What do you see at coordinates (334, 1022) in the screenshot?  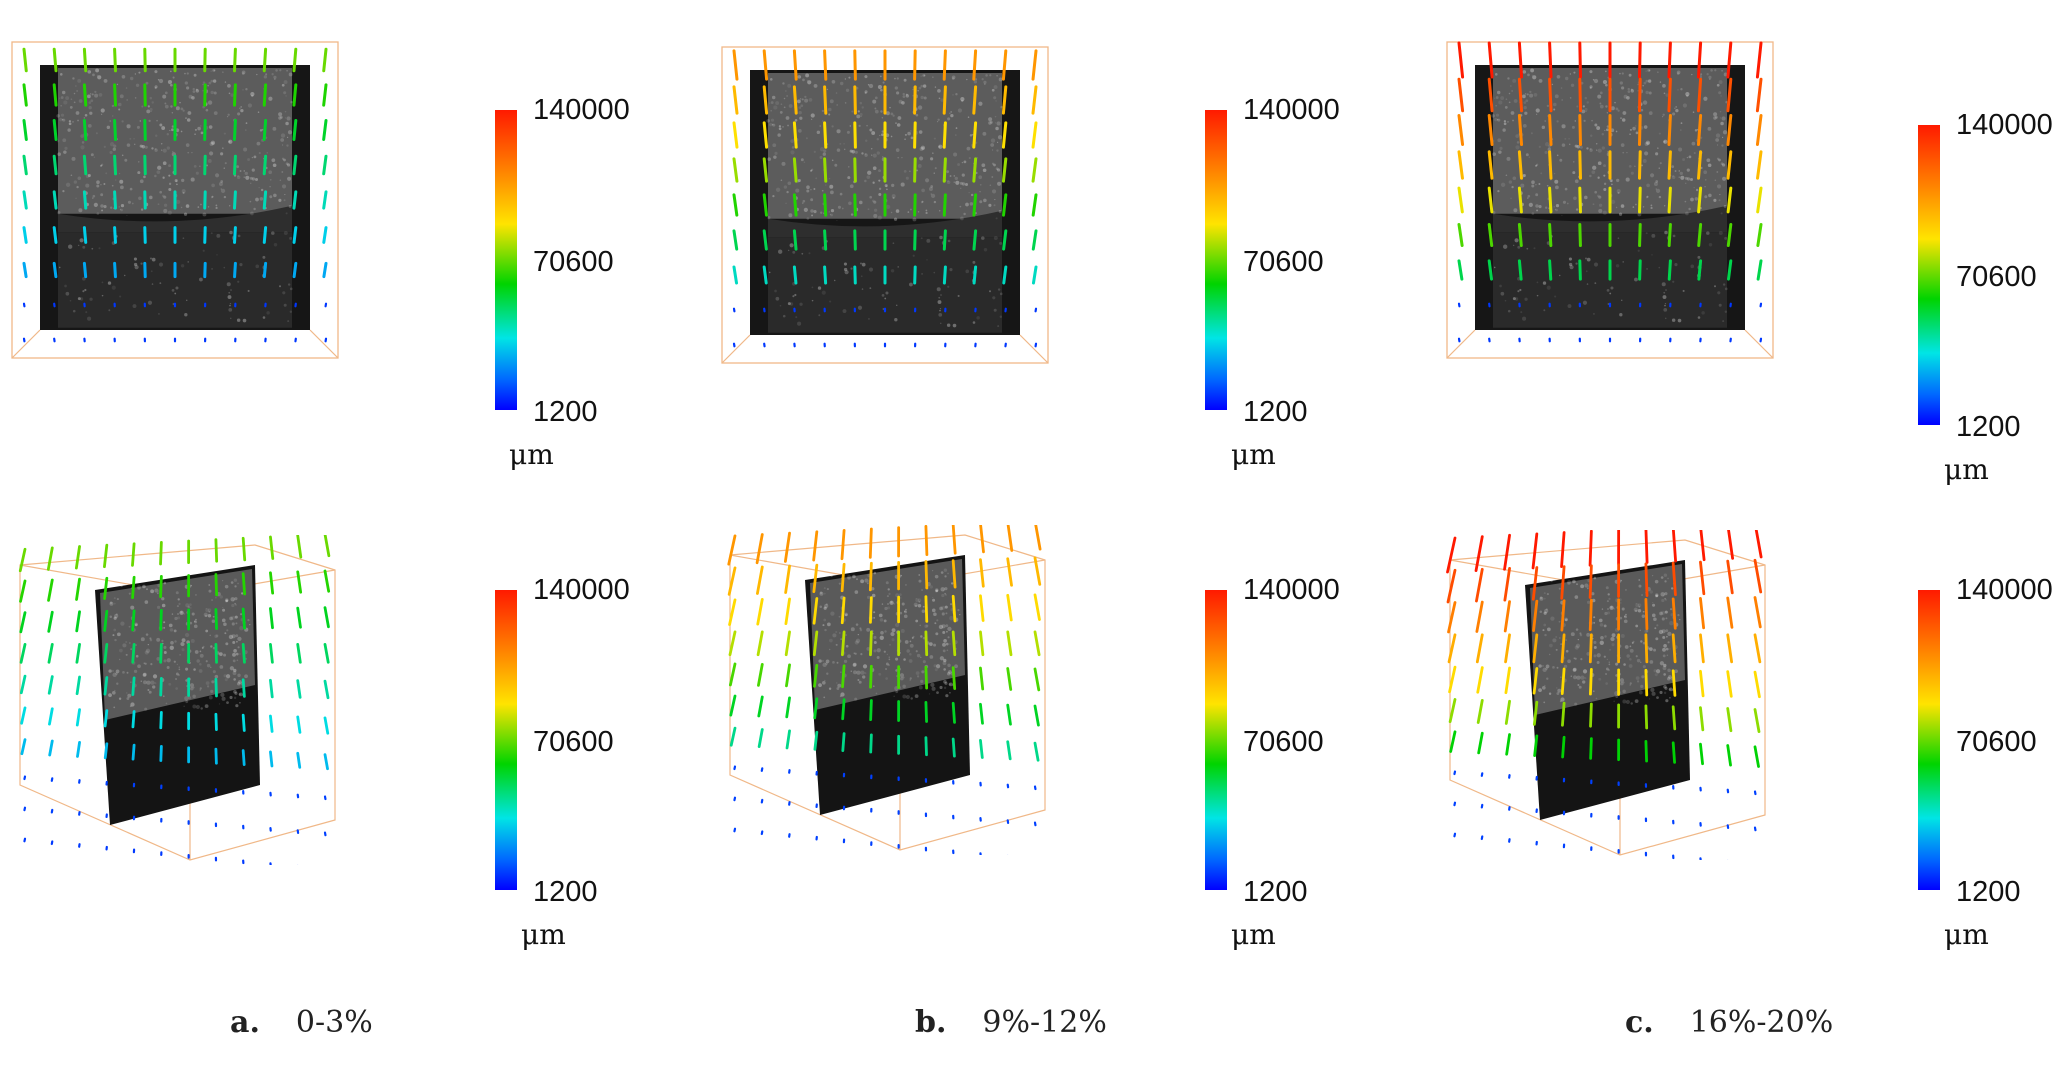 I see `caption-label: 0-3%` at bounding box center [334, 1022].